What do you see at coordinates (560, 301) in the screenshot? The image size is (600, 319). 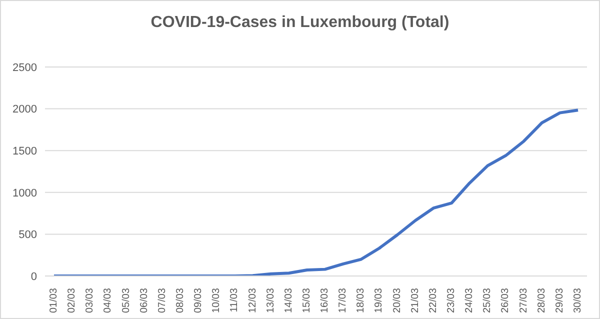 I see `x-tick-label: 29/03` at bounding box center [560, 301].